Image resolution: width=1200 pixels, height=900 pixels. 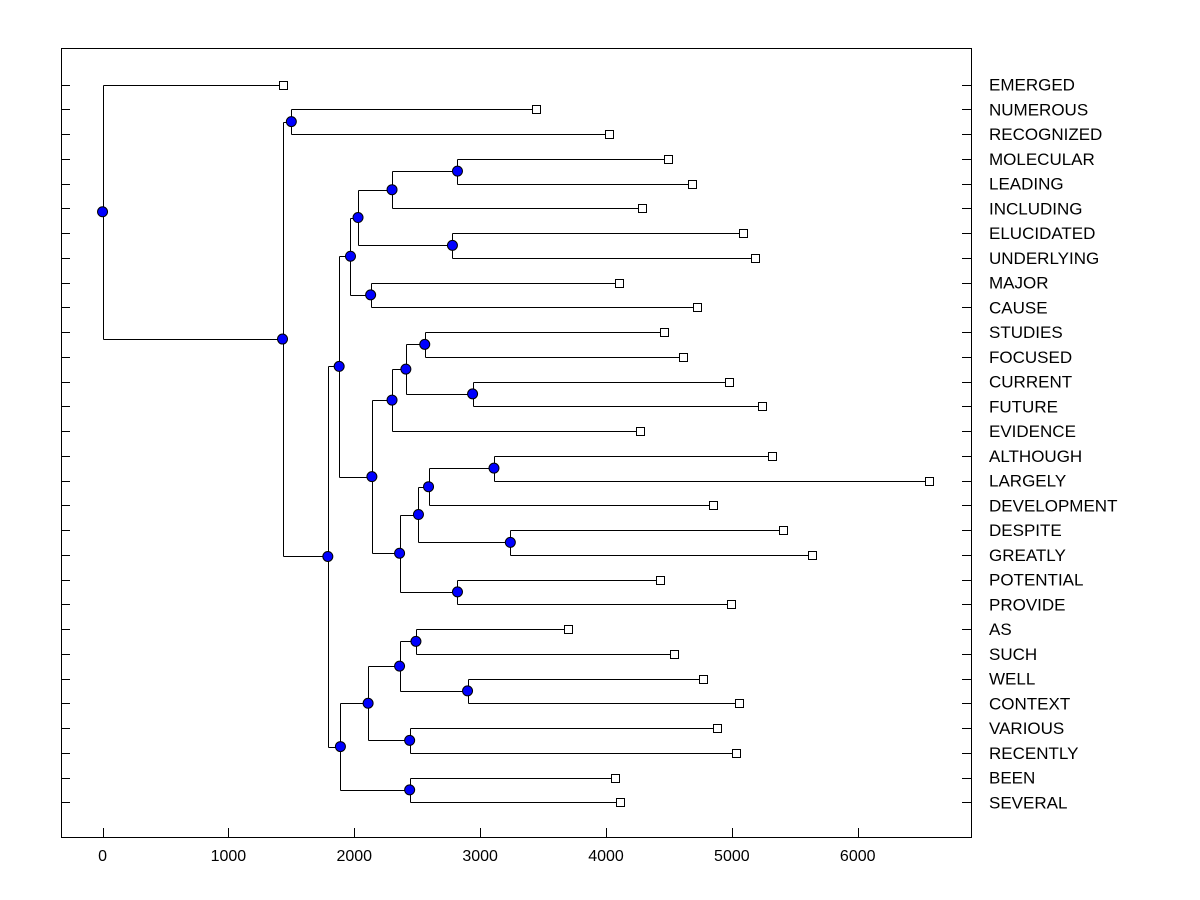 What do you see at coordinates (1029, 703) in the screenshot?
I see `leaf-label: CONTEXT` at bounding box center [1029, 703].